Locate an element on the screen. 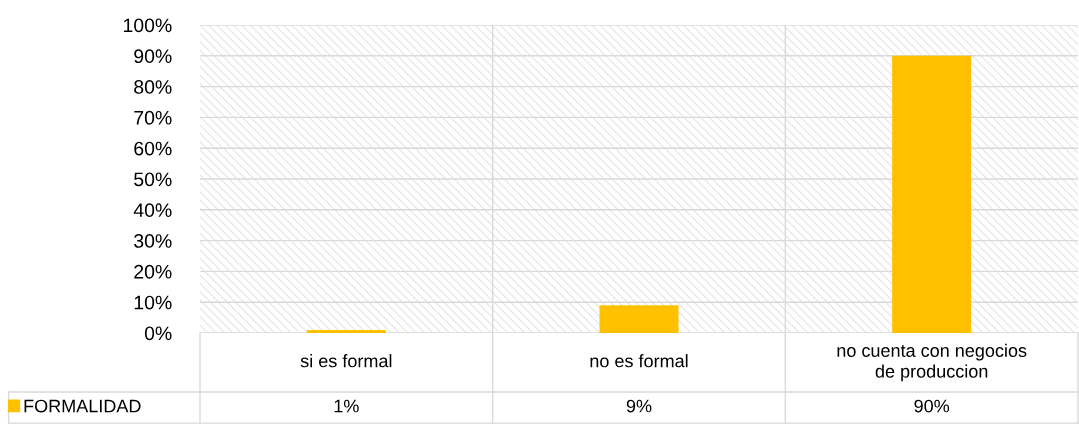 Image resolution: width=1079 pixels, height=424 pixels. y-tick-label: 100% is located at coordinates (147, 25).